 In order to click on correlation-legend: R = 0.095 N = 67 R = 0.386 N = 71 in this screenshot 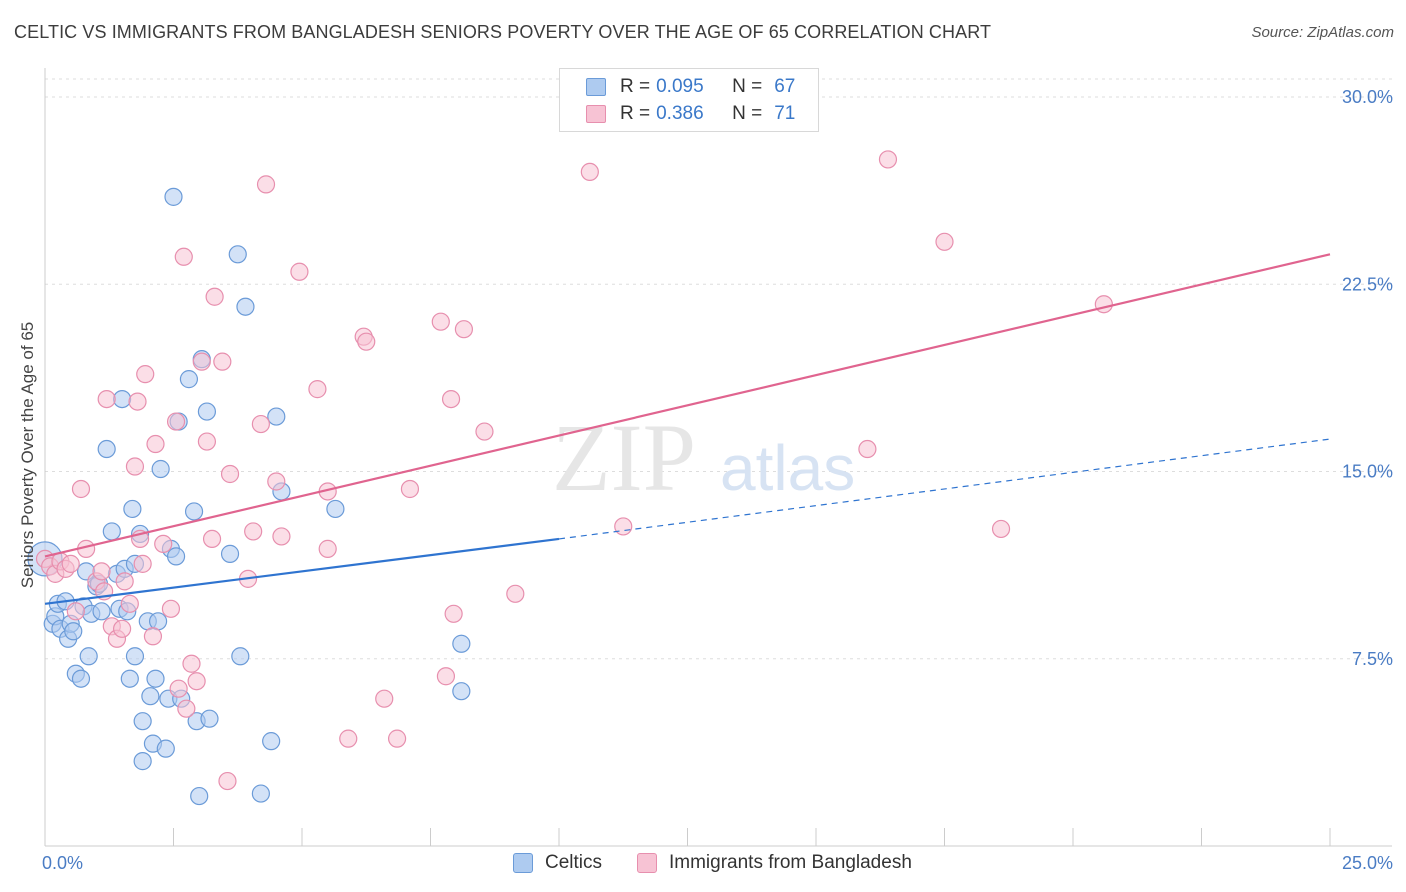, I will do `click(689, 100)`.